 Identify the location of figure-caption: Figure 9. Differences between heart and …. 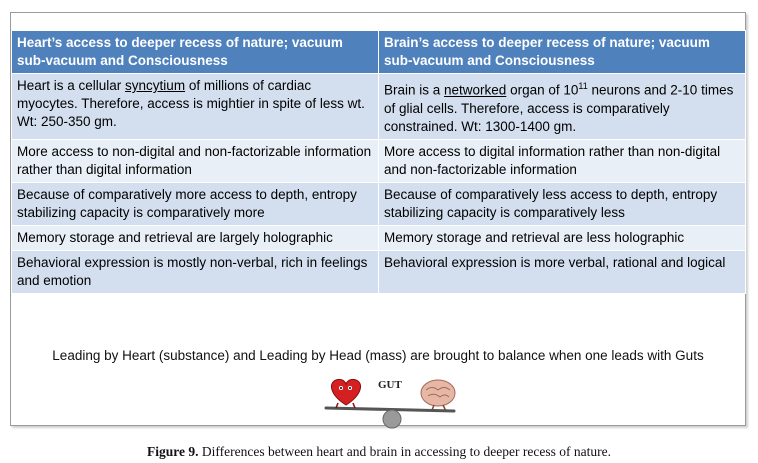
(379, 452).